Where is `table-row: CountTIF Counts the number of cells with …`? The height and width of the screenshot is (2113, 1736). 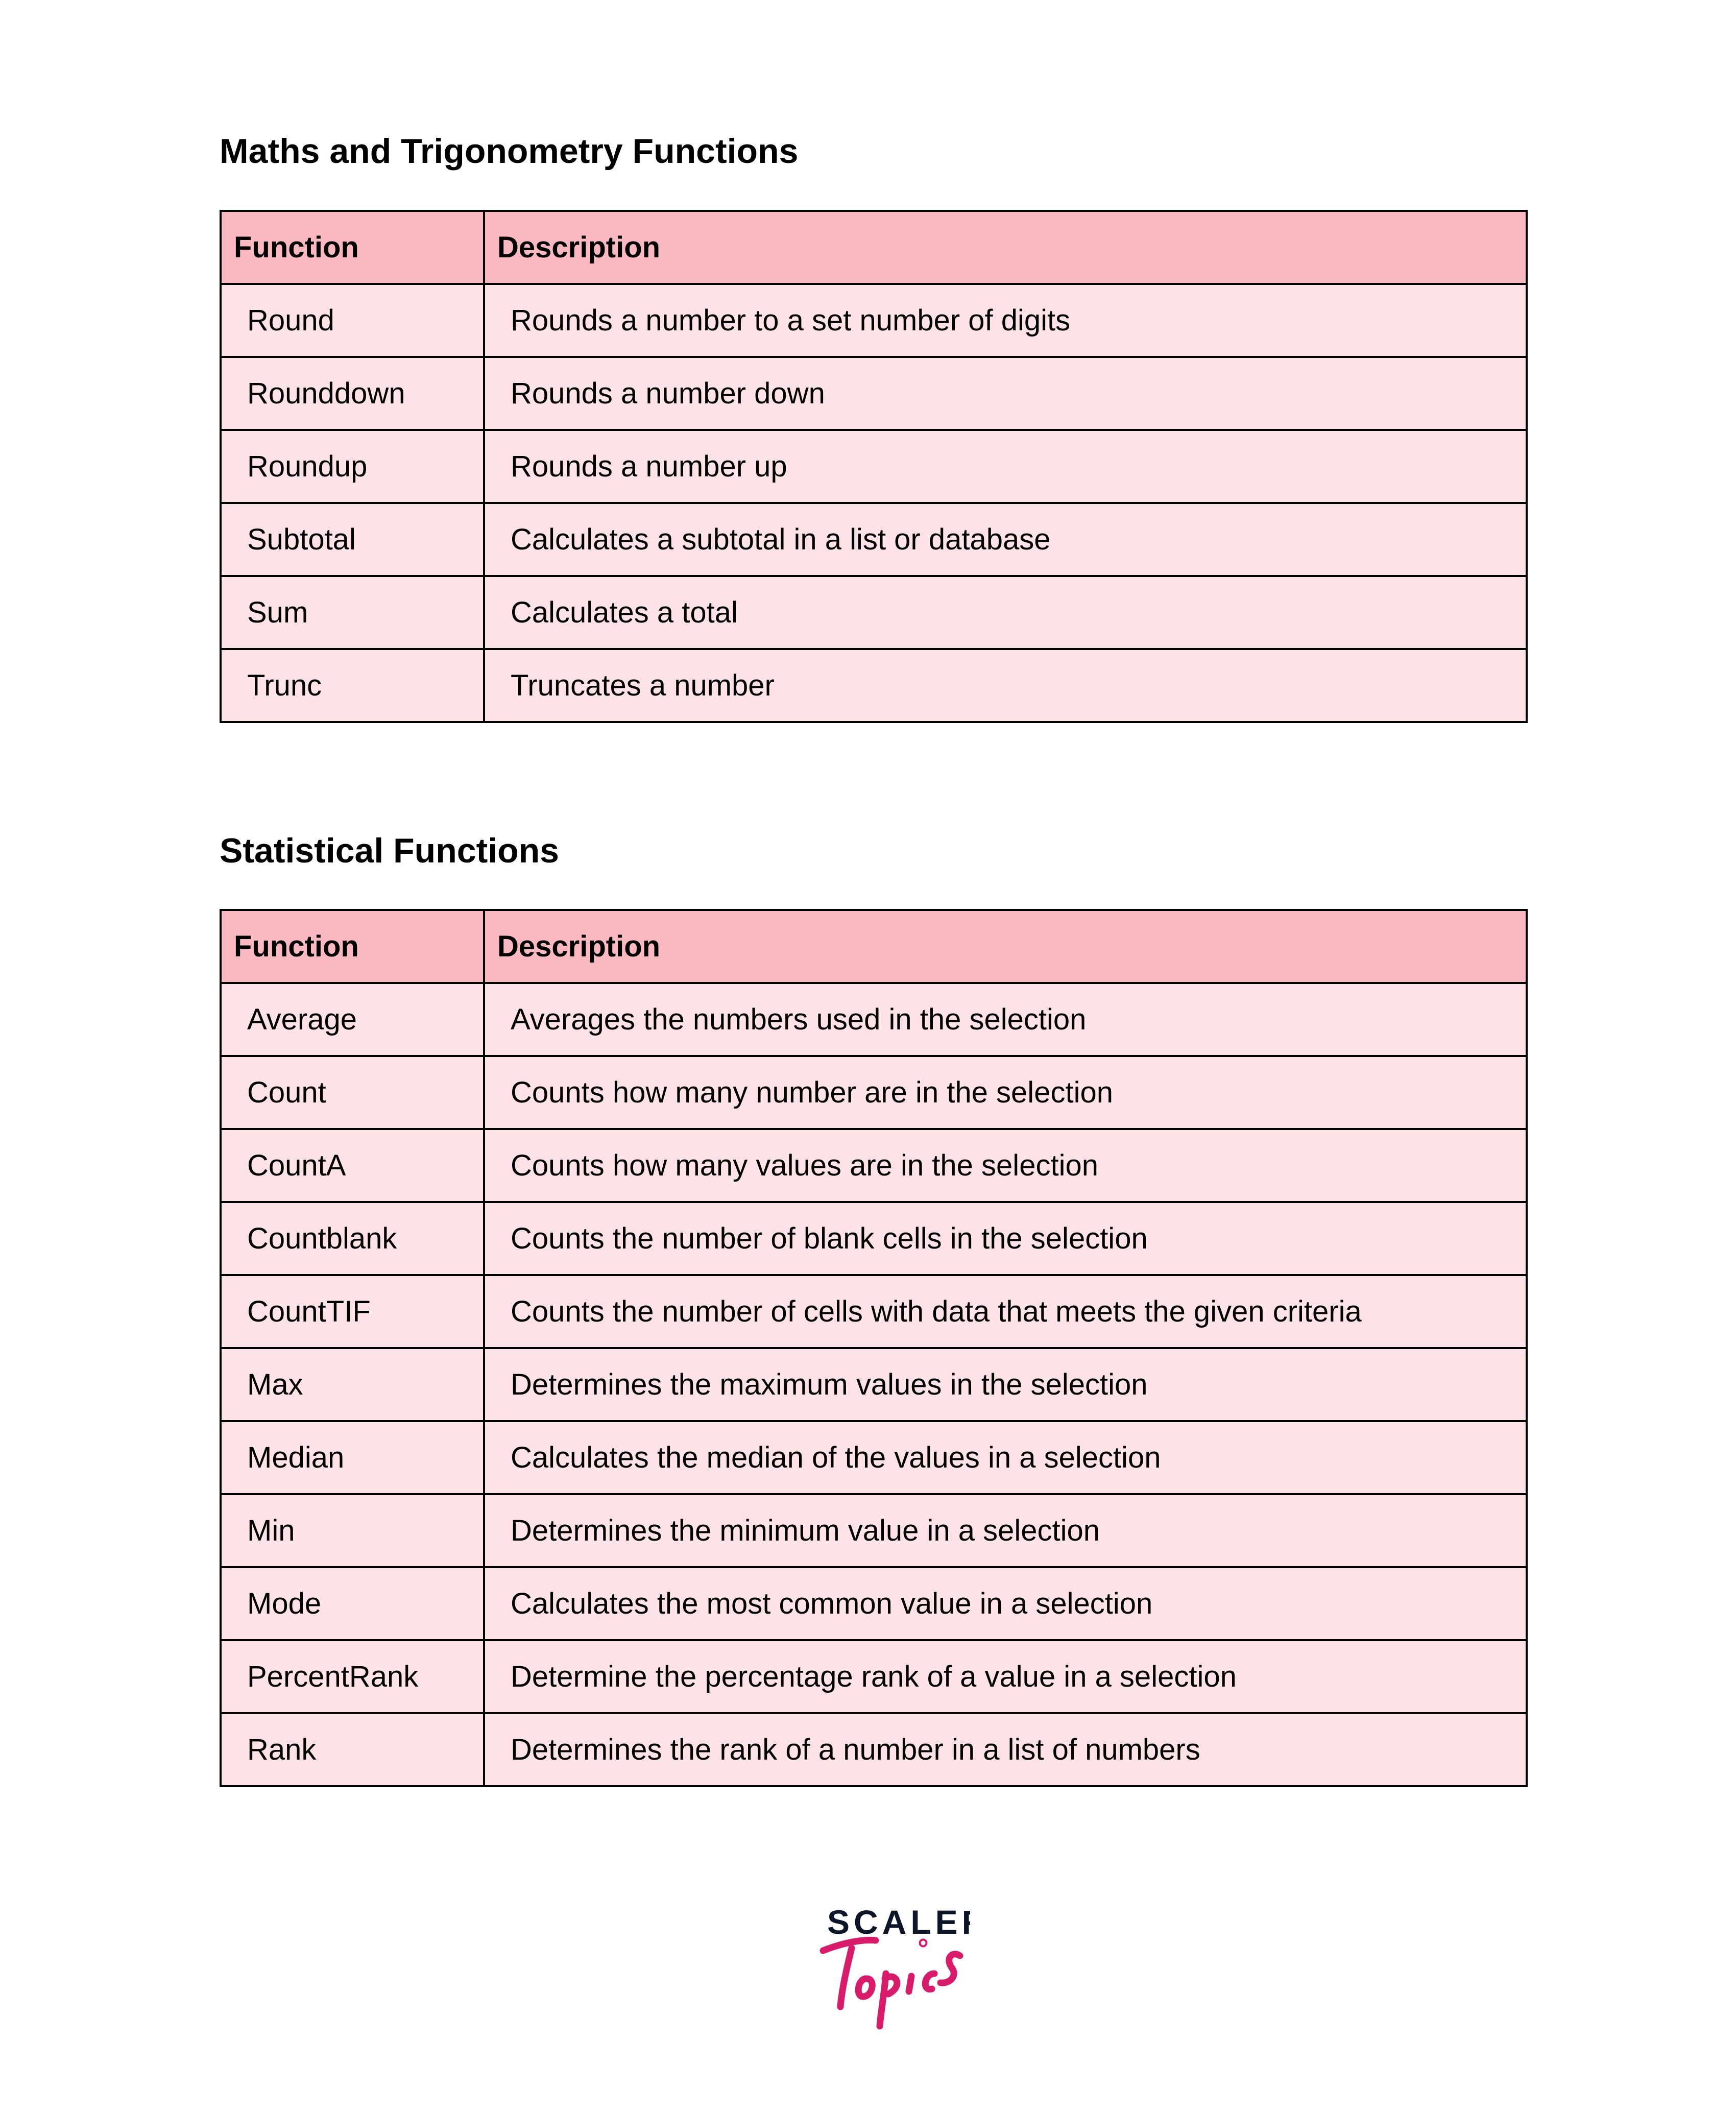 table-row: CountTIF Counts the number of cells with … is located at coordinates (874, 1311).